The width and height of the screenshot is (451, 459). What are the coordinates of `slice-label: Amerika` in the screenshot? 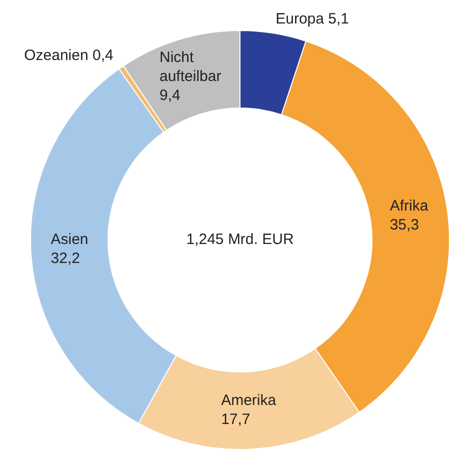 It's located at (249, 401).